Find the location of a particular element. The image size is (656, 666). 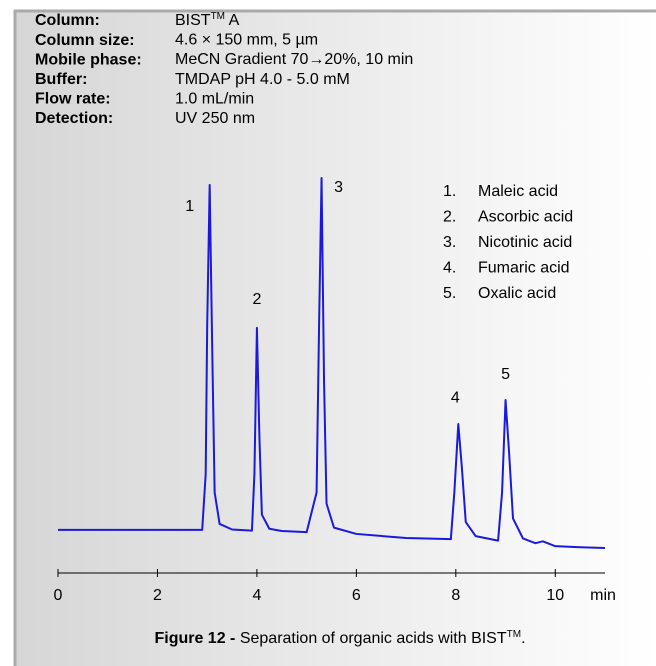

peak-label: 2 is located at coordinates (256, 299).